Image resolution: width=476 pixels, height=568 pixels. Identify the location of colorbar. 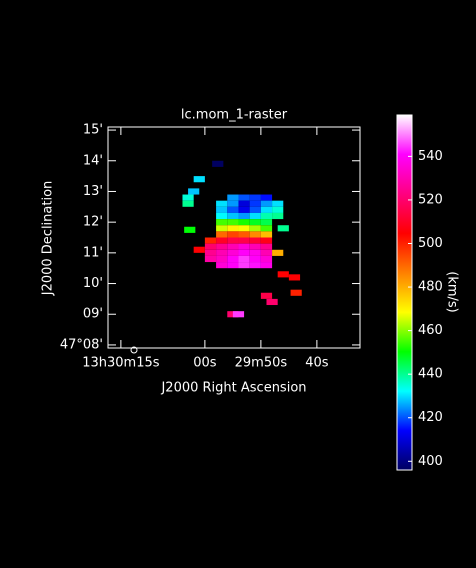
(404, 292).